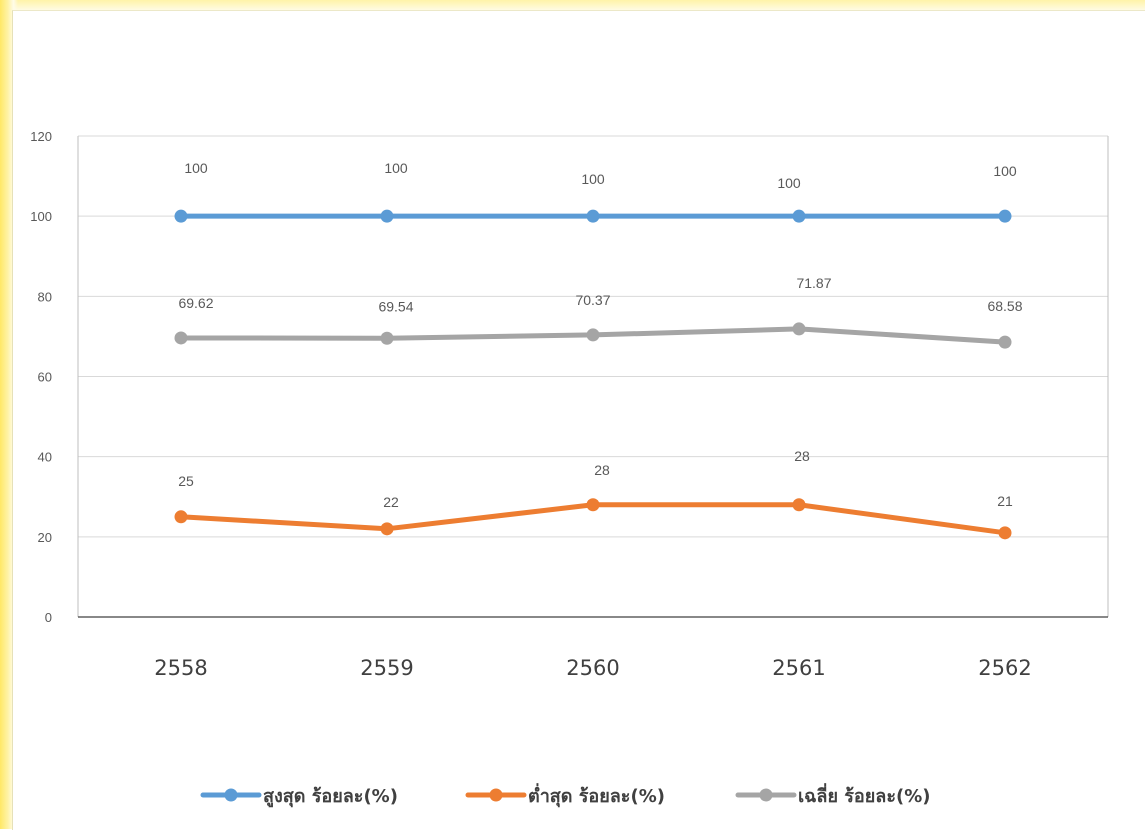 Image resolution: width=1145 pixels, height=830 pixels. Describe the element at coordinates (1005, 501) in the screenshot. I see `data-label: 21` at that location.